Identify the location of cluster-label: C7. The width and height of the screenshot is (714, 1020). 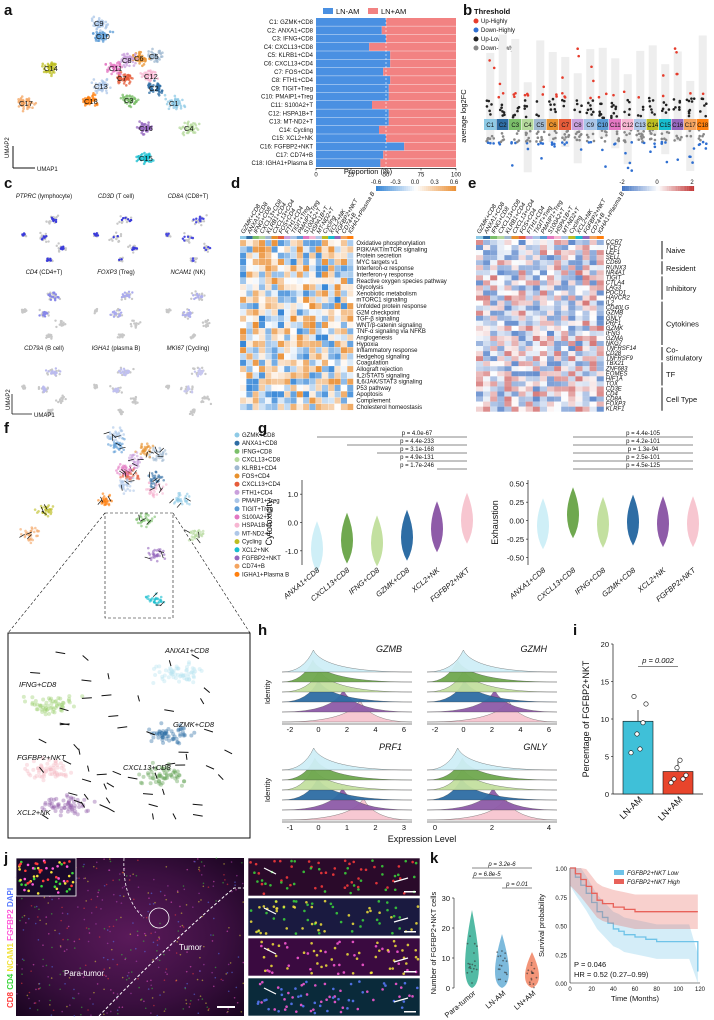
(122, 78).